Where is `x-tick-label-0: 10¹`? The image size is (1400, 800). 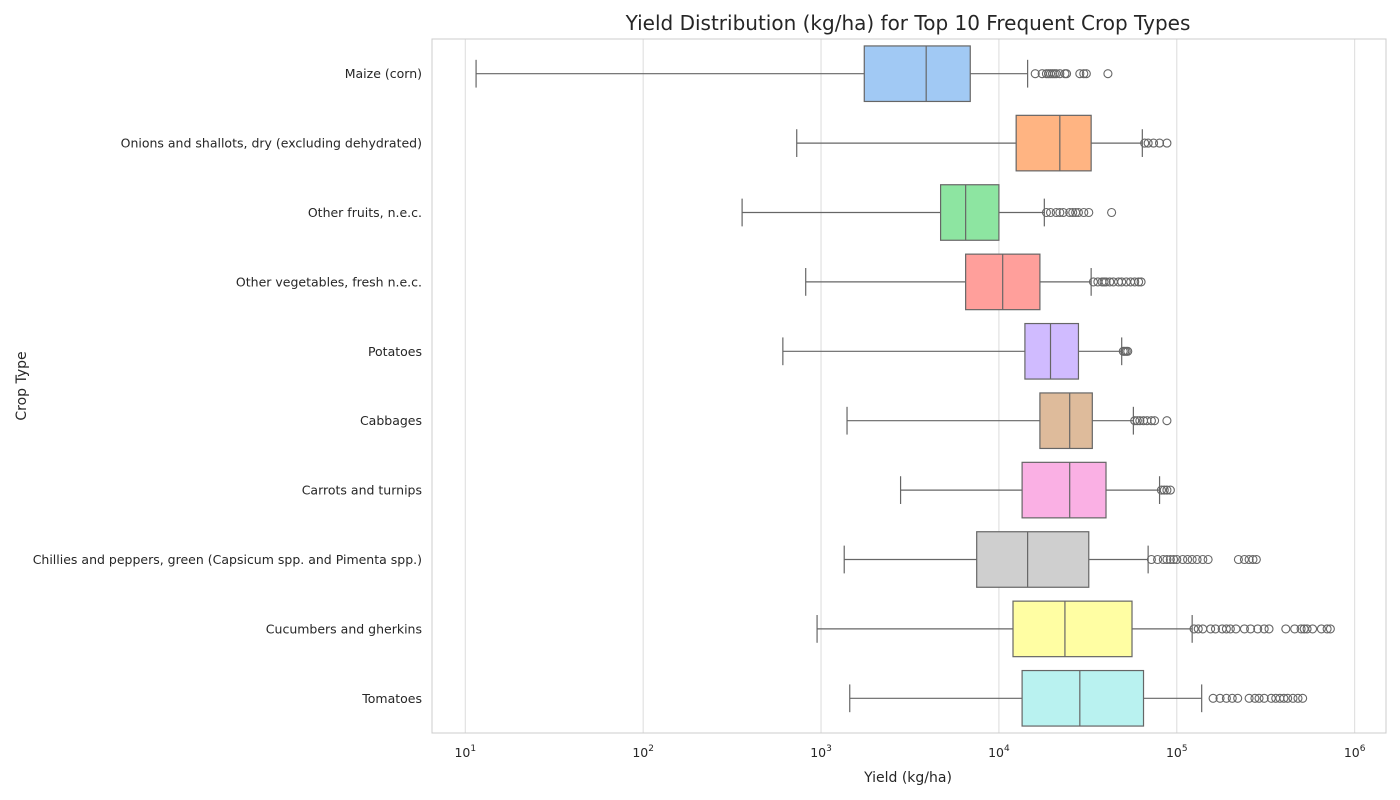 x-tick-label-0: 10¹ is located at coordinates (465, 752).